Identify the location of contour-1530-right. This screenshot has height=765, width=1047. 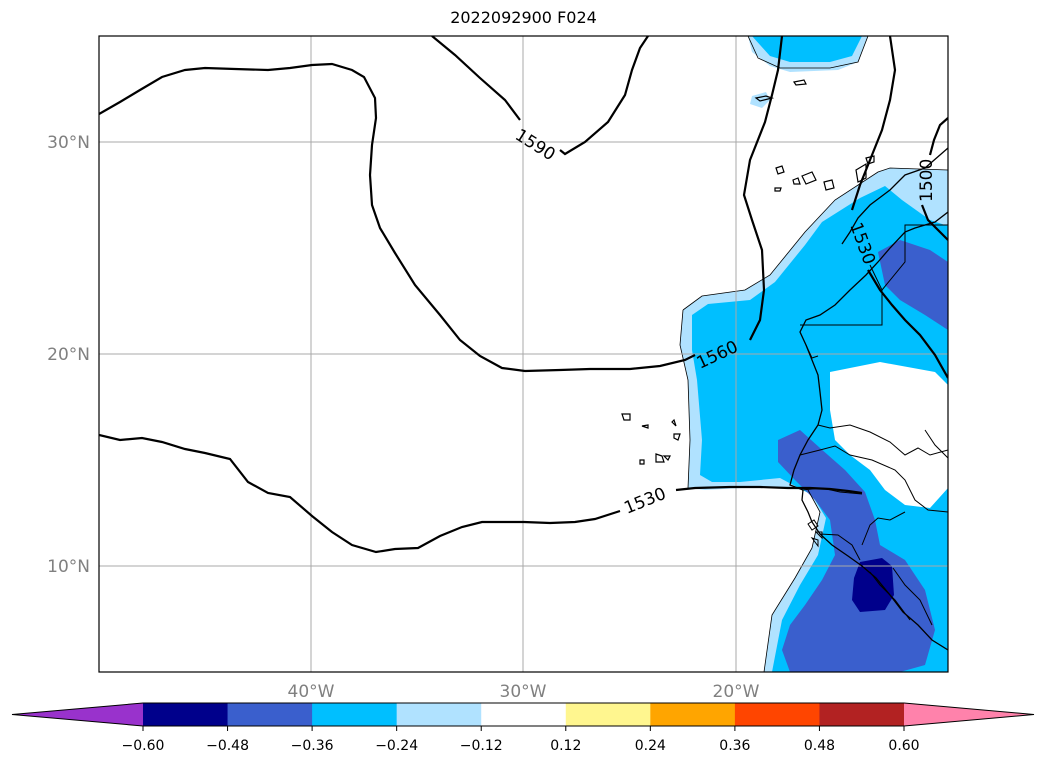
(899, 207).